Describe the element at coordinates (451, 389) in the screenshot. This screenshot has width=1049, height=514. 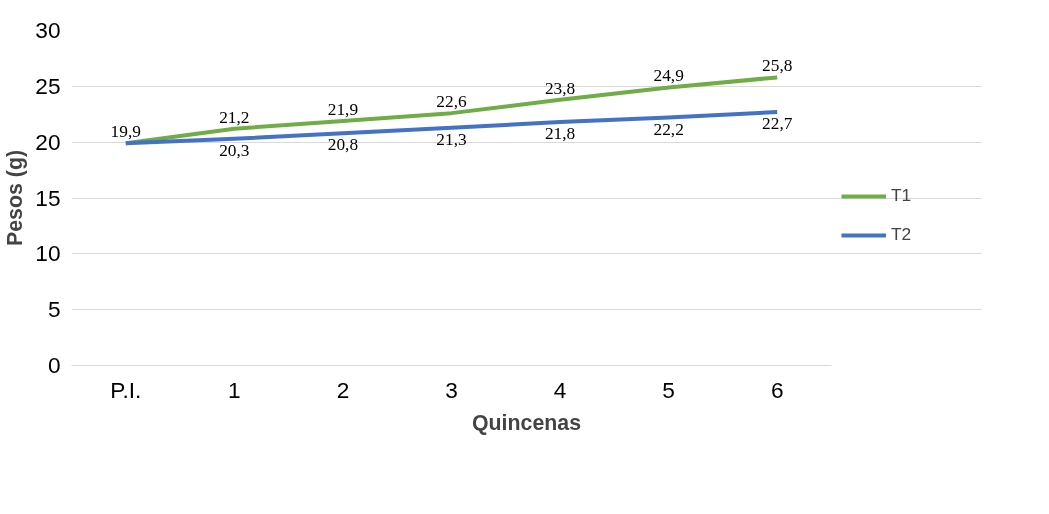
I see `x-tick-label: 3` at that location.